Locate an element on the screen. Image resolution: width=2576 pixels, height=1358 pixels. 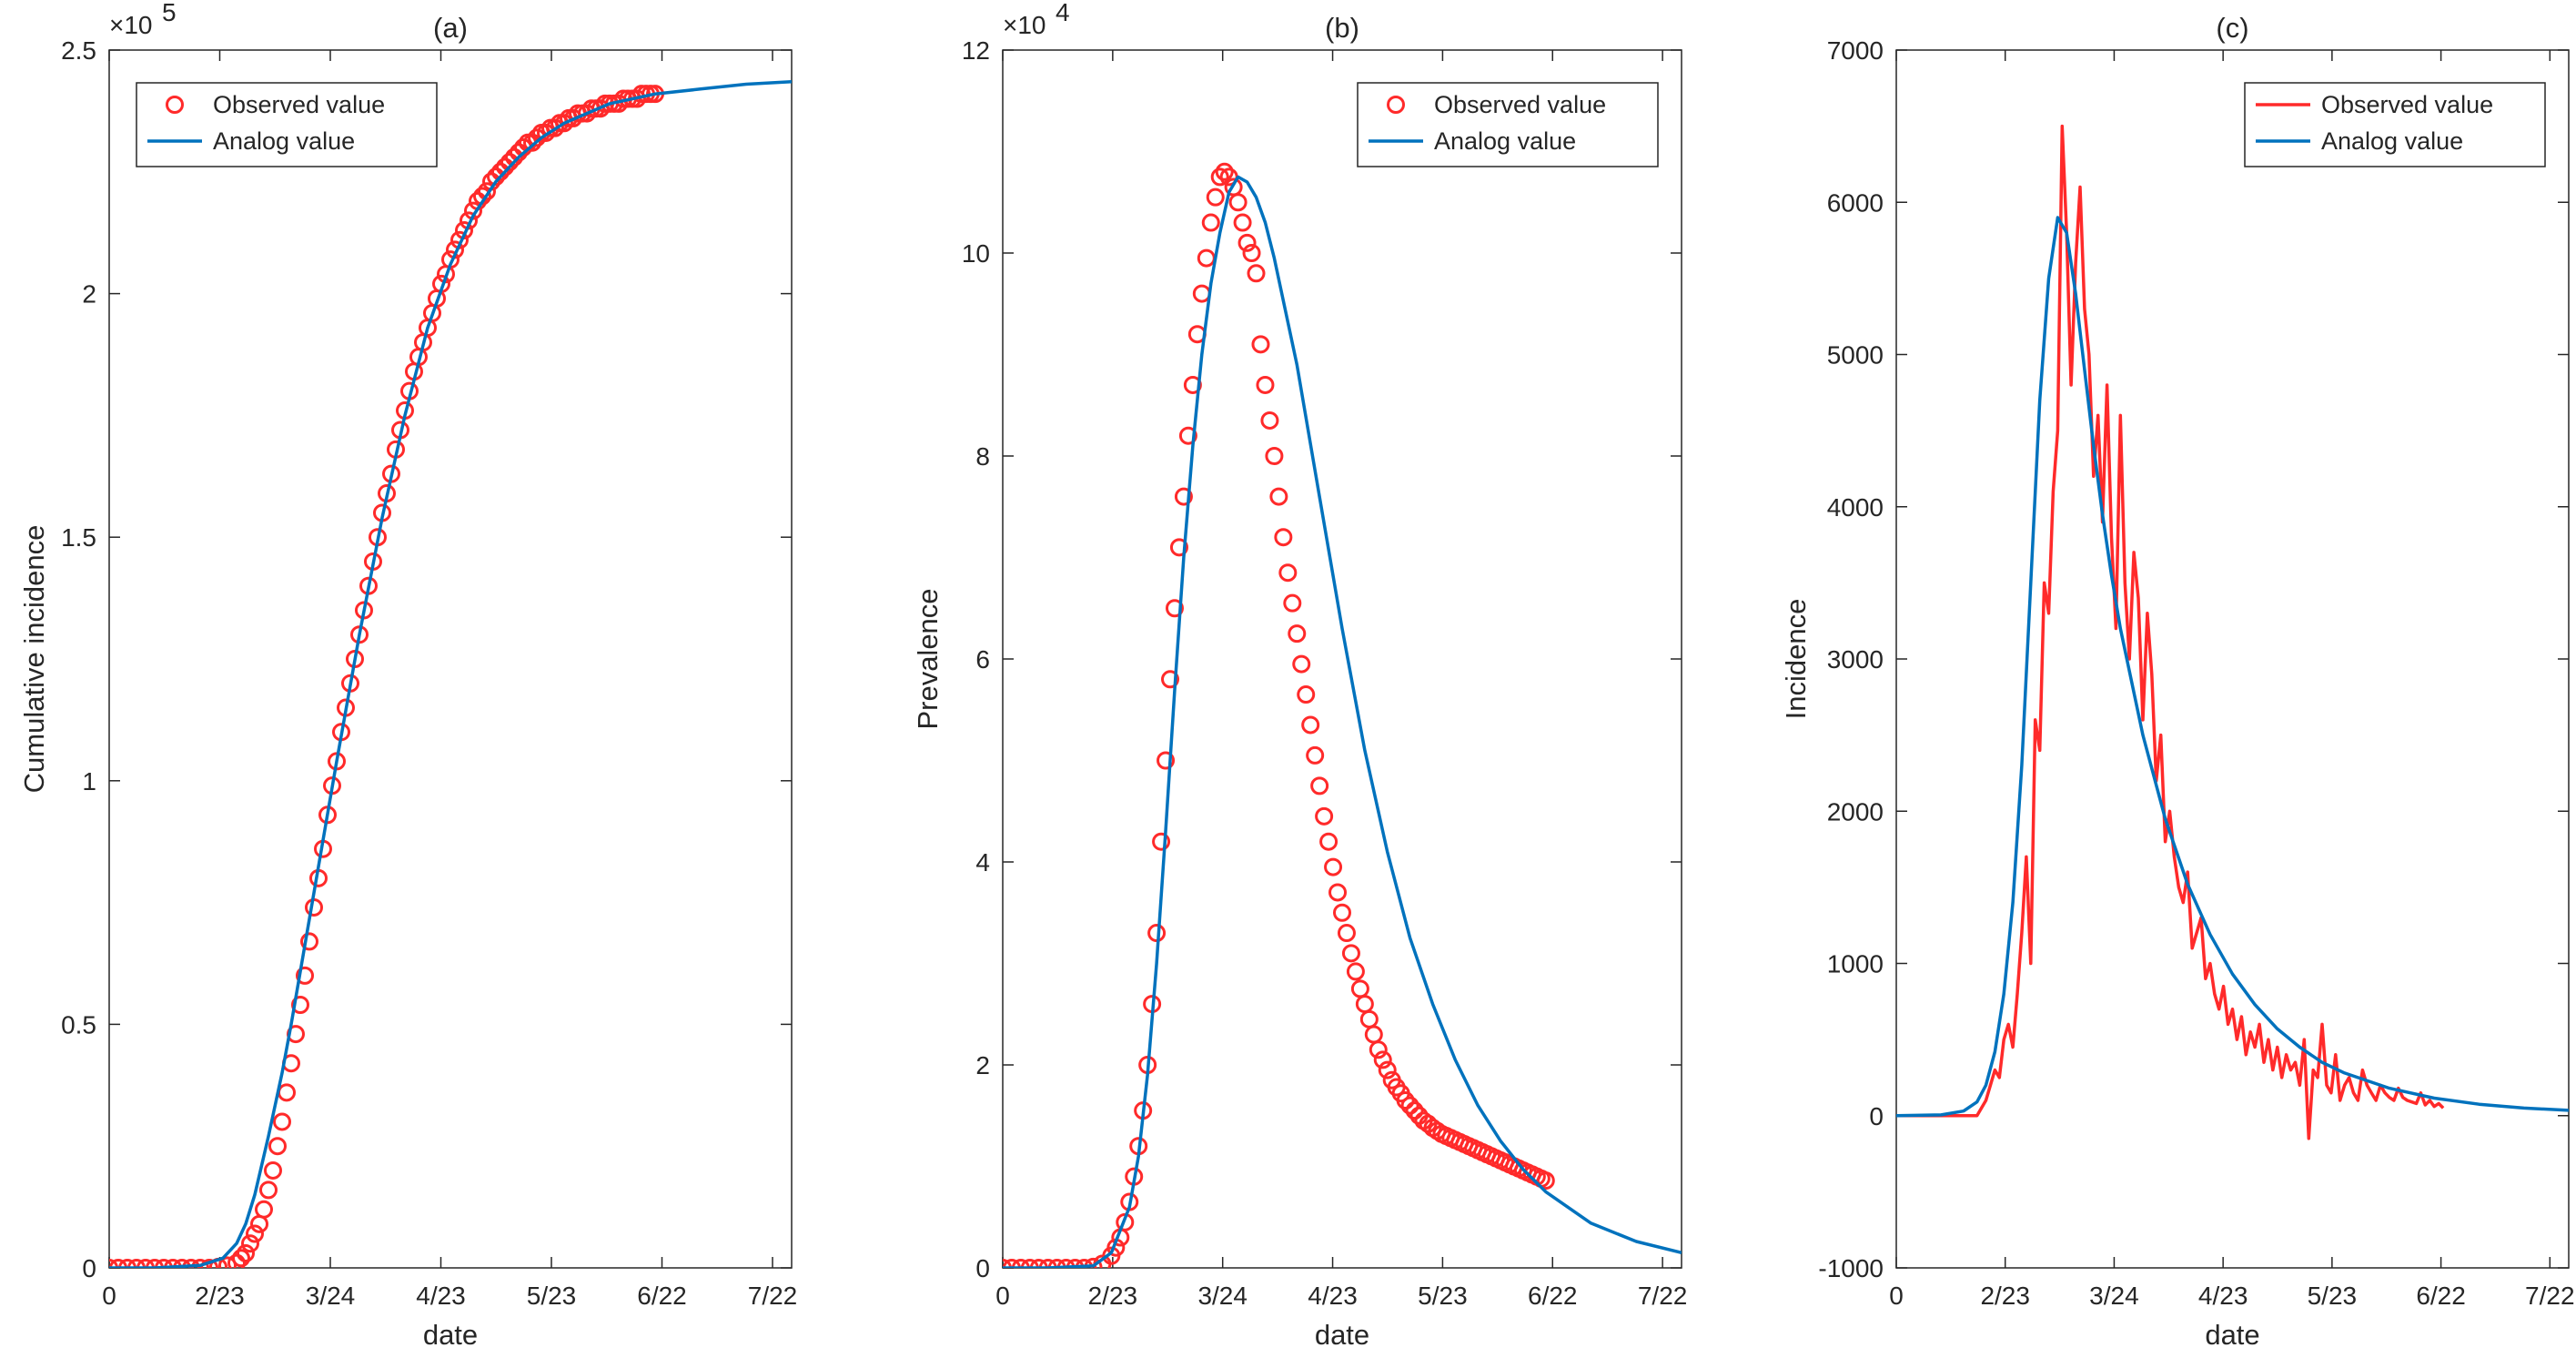
x-tick-label: 5/23 is located at coordinates (1443, 1296).